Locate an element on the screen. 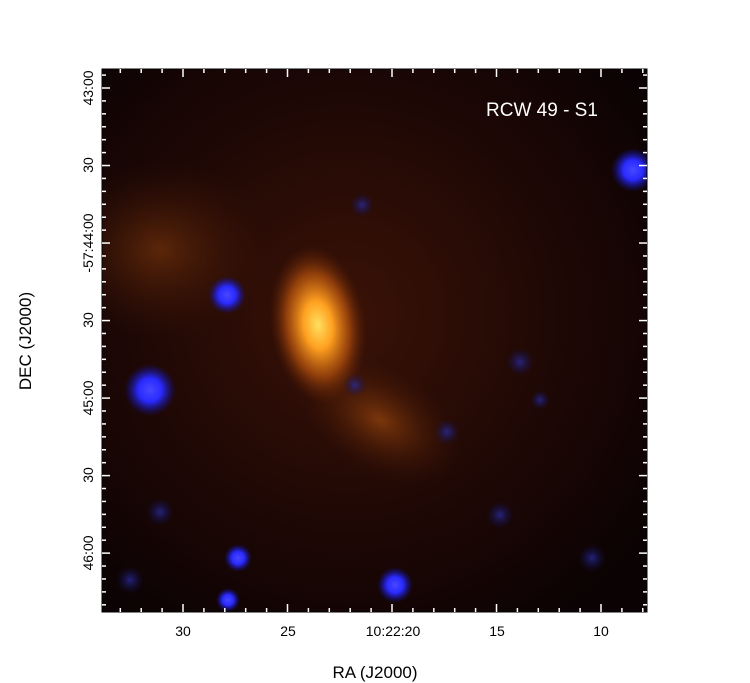 The image size is (750, 683). x-tick-label: 10:22:20 is located at coordinates (393, 631).